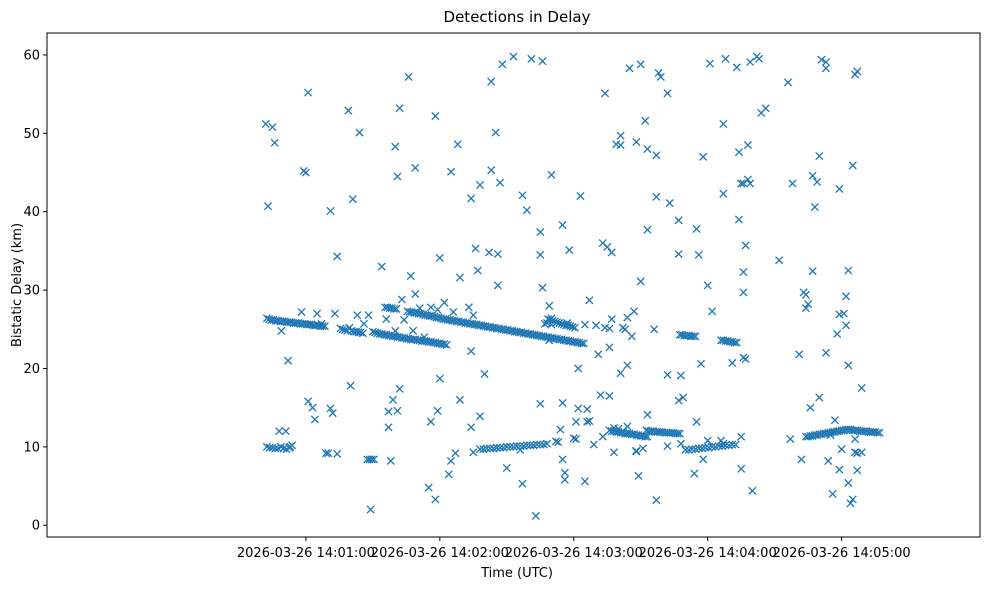  I want to click on chart-title: Detections in Delay, so click(517, 17).